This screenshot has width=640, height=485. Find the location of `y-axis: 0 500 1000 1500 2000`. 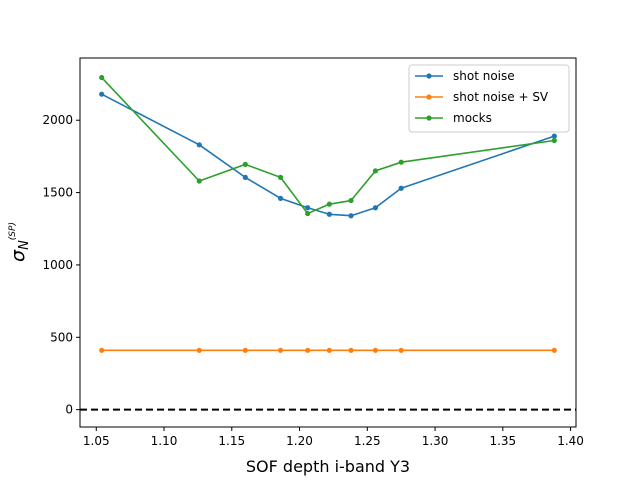

y-axis: 0 500 1000 1500 2000 is located at coordinates (61, 265).